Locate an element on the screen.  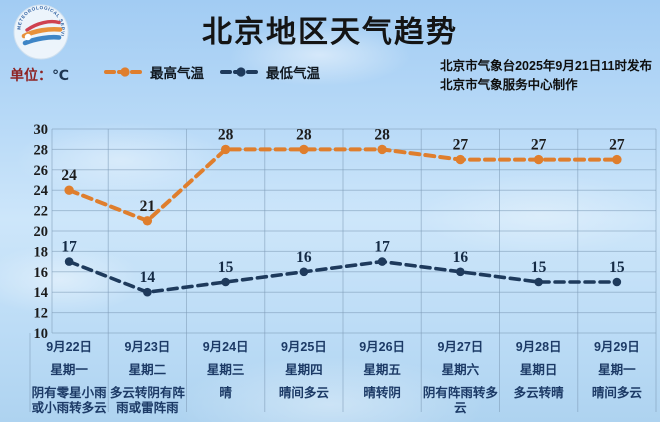
y-tick-label: 22 is located at coordinates (41, 212).